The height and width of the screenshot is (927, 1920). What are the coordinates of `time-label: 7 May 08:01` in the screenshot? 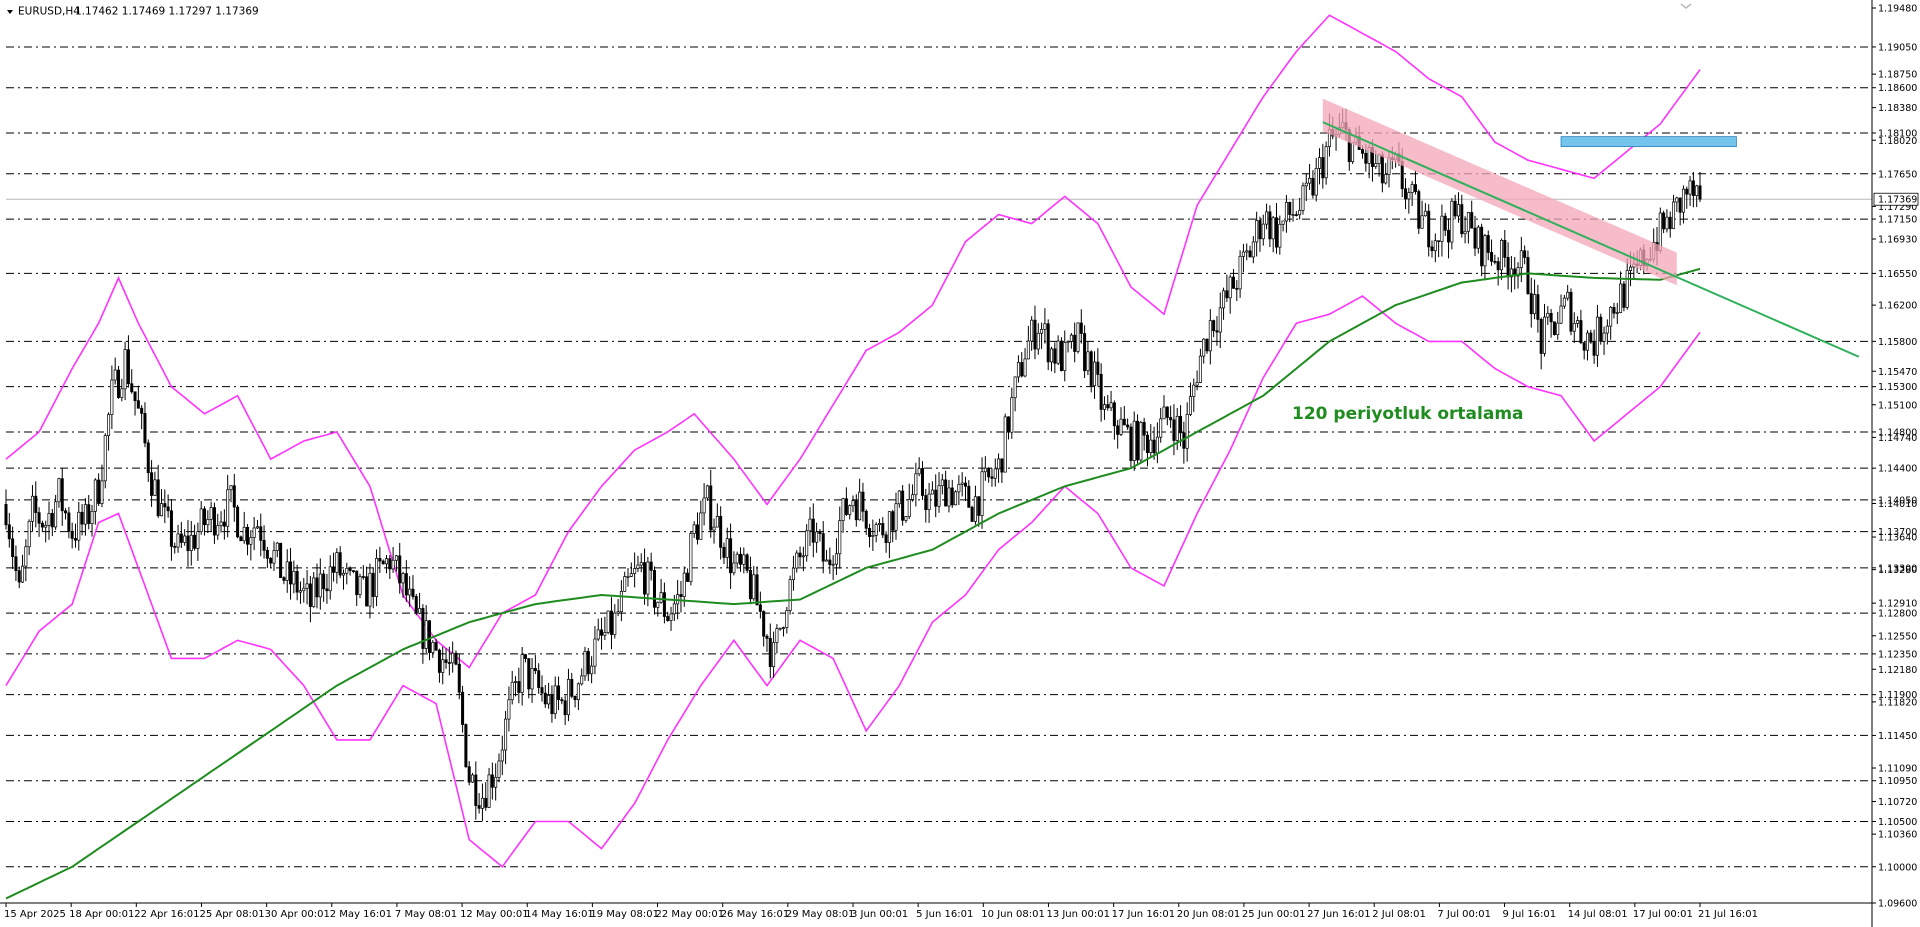 It's located at (426, 914).